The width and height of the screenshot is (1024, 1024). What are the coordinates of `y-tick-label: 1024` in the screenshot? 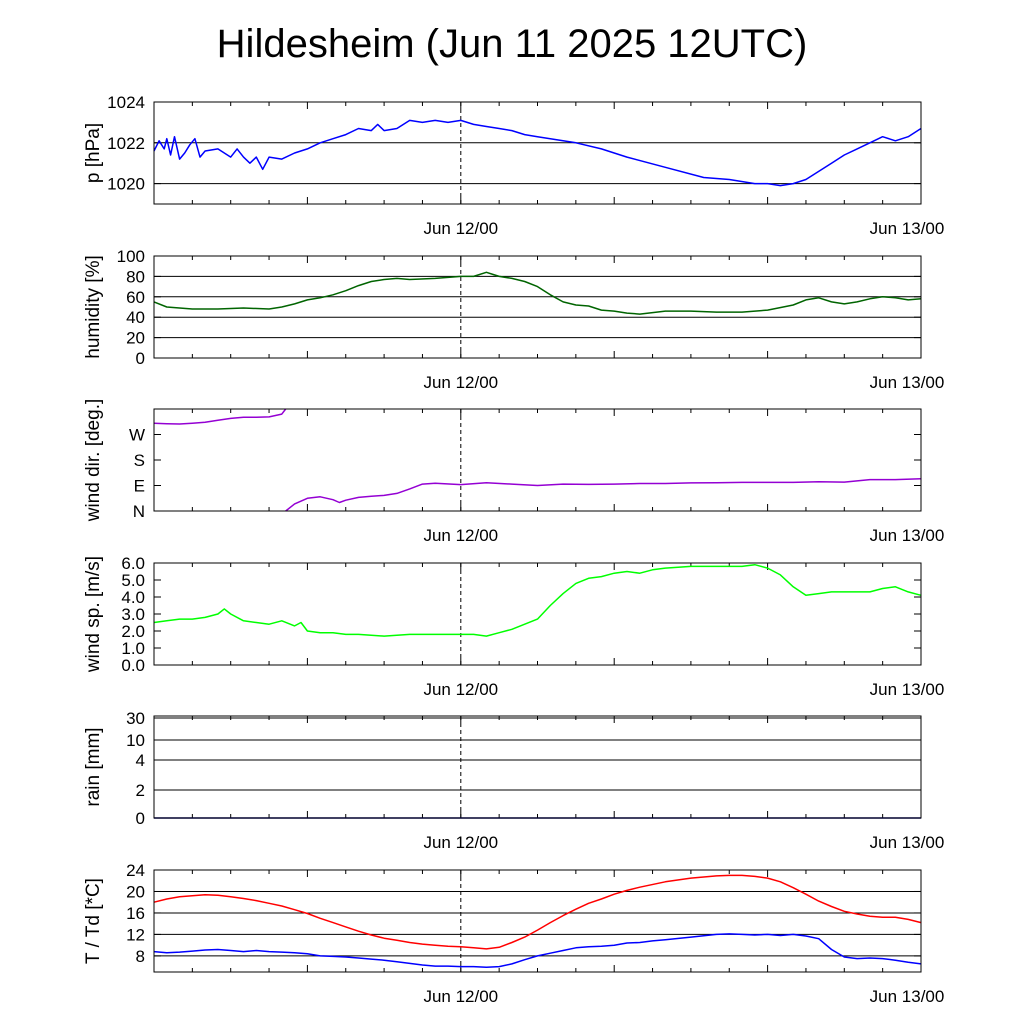 It's located at (126, 102).